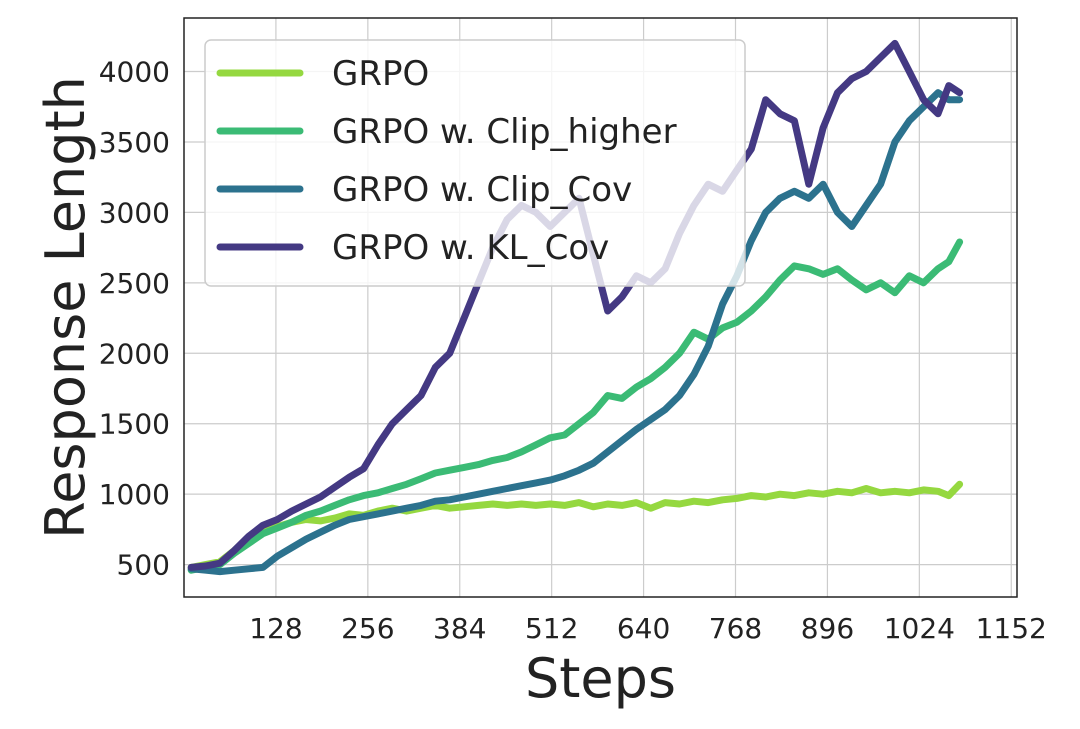 The image size is (1080, 729). Describe the element at coordinates (134, 319) in the screenshot. I see `y-tick-labels: 500 1000 1500 2000 2500 3000 3500 4000` at that location.